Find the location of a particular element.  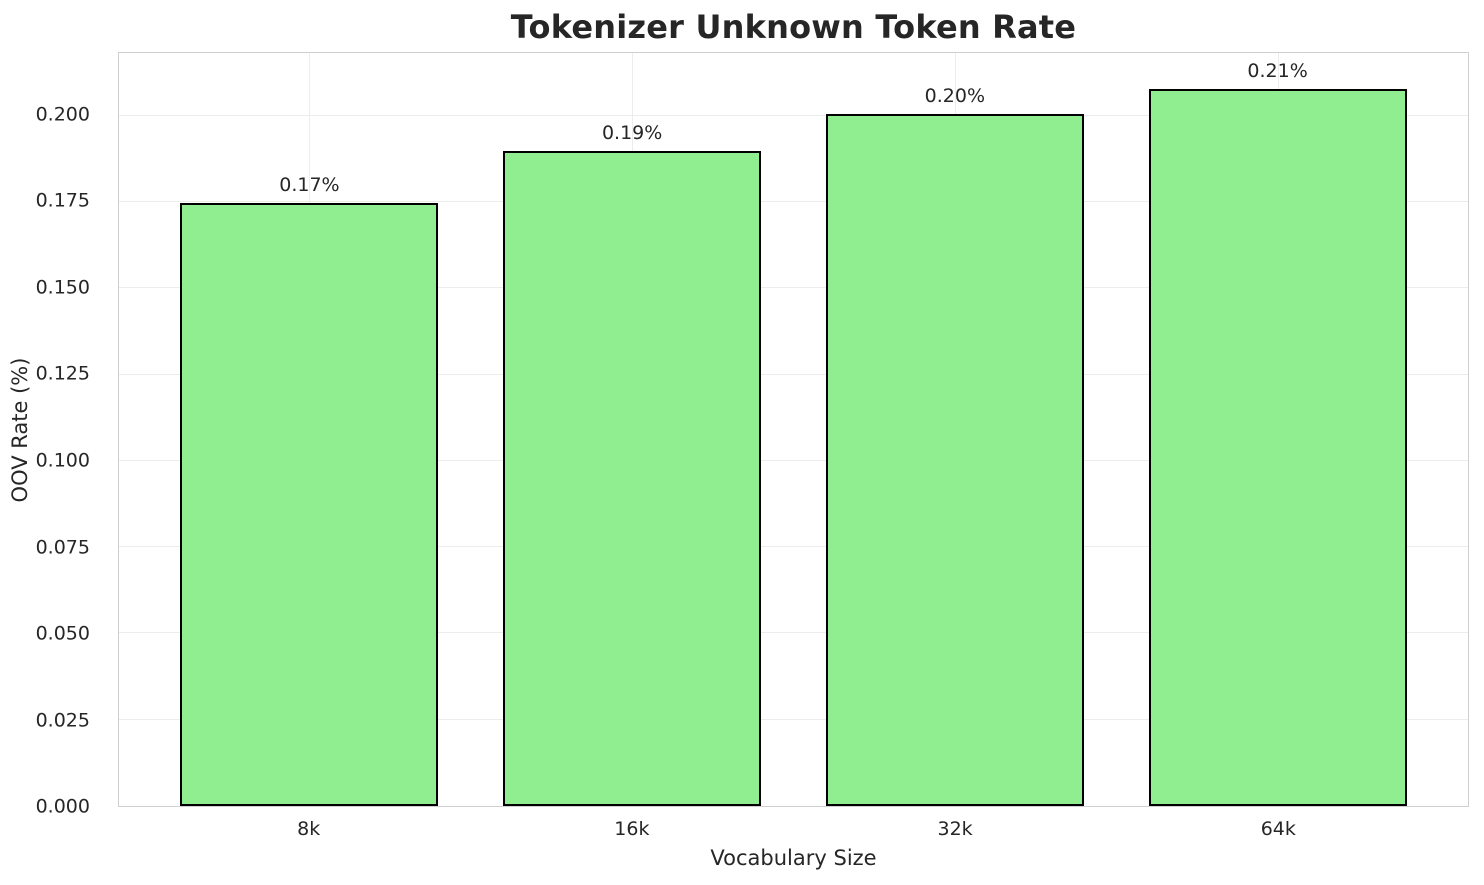

bar-64k is located at coordinates (1277, 447).